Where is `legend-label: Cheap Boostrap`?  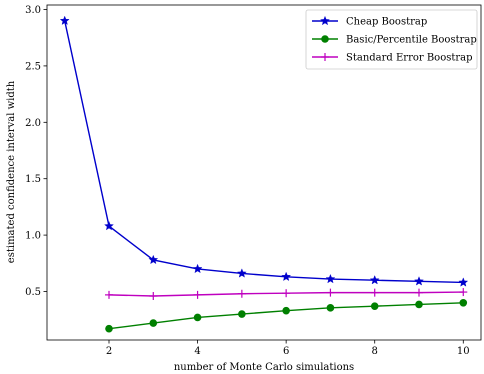
legend-label: Cheap Boostrap is located at coordinates (386, 22).